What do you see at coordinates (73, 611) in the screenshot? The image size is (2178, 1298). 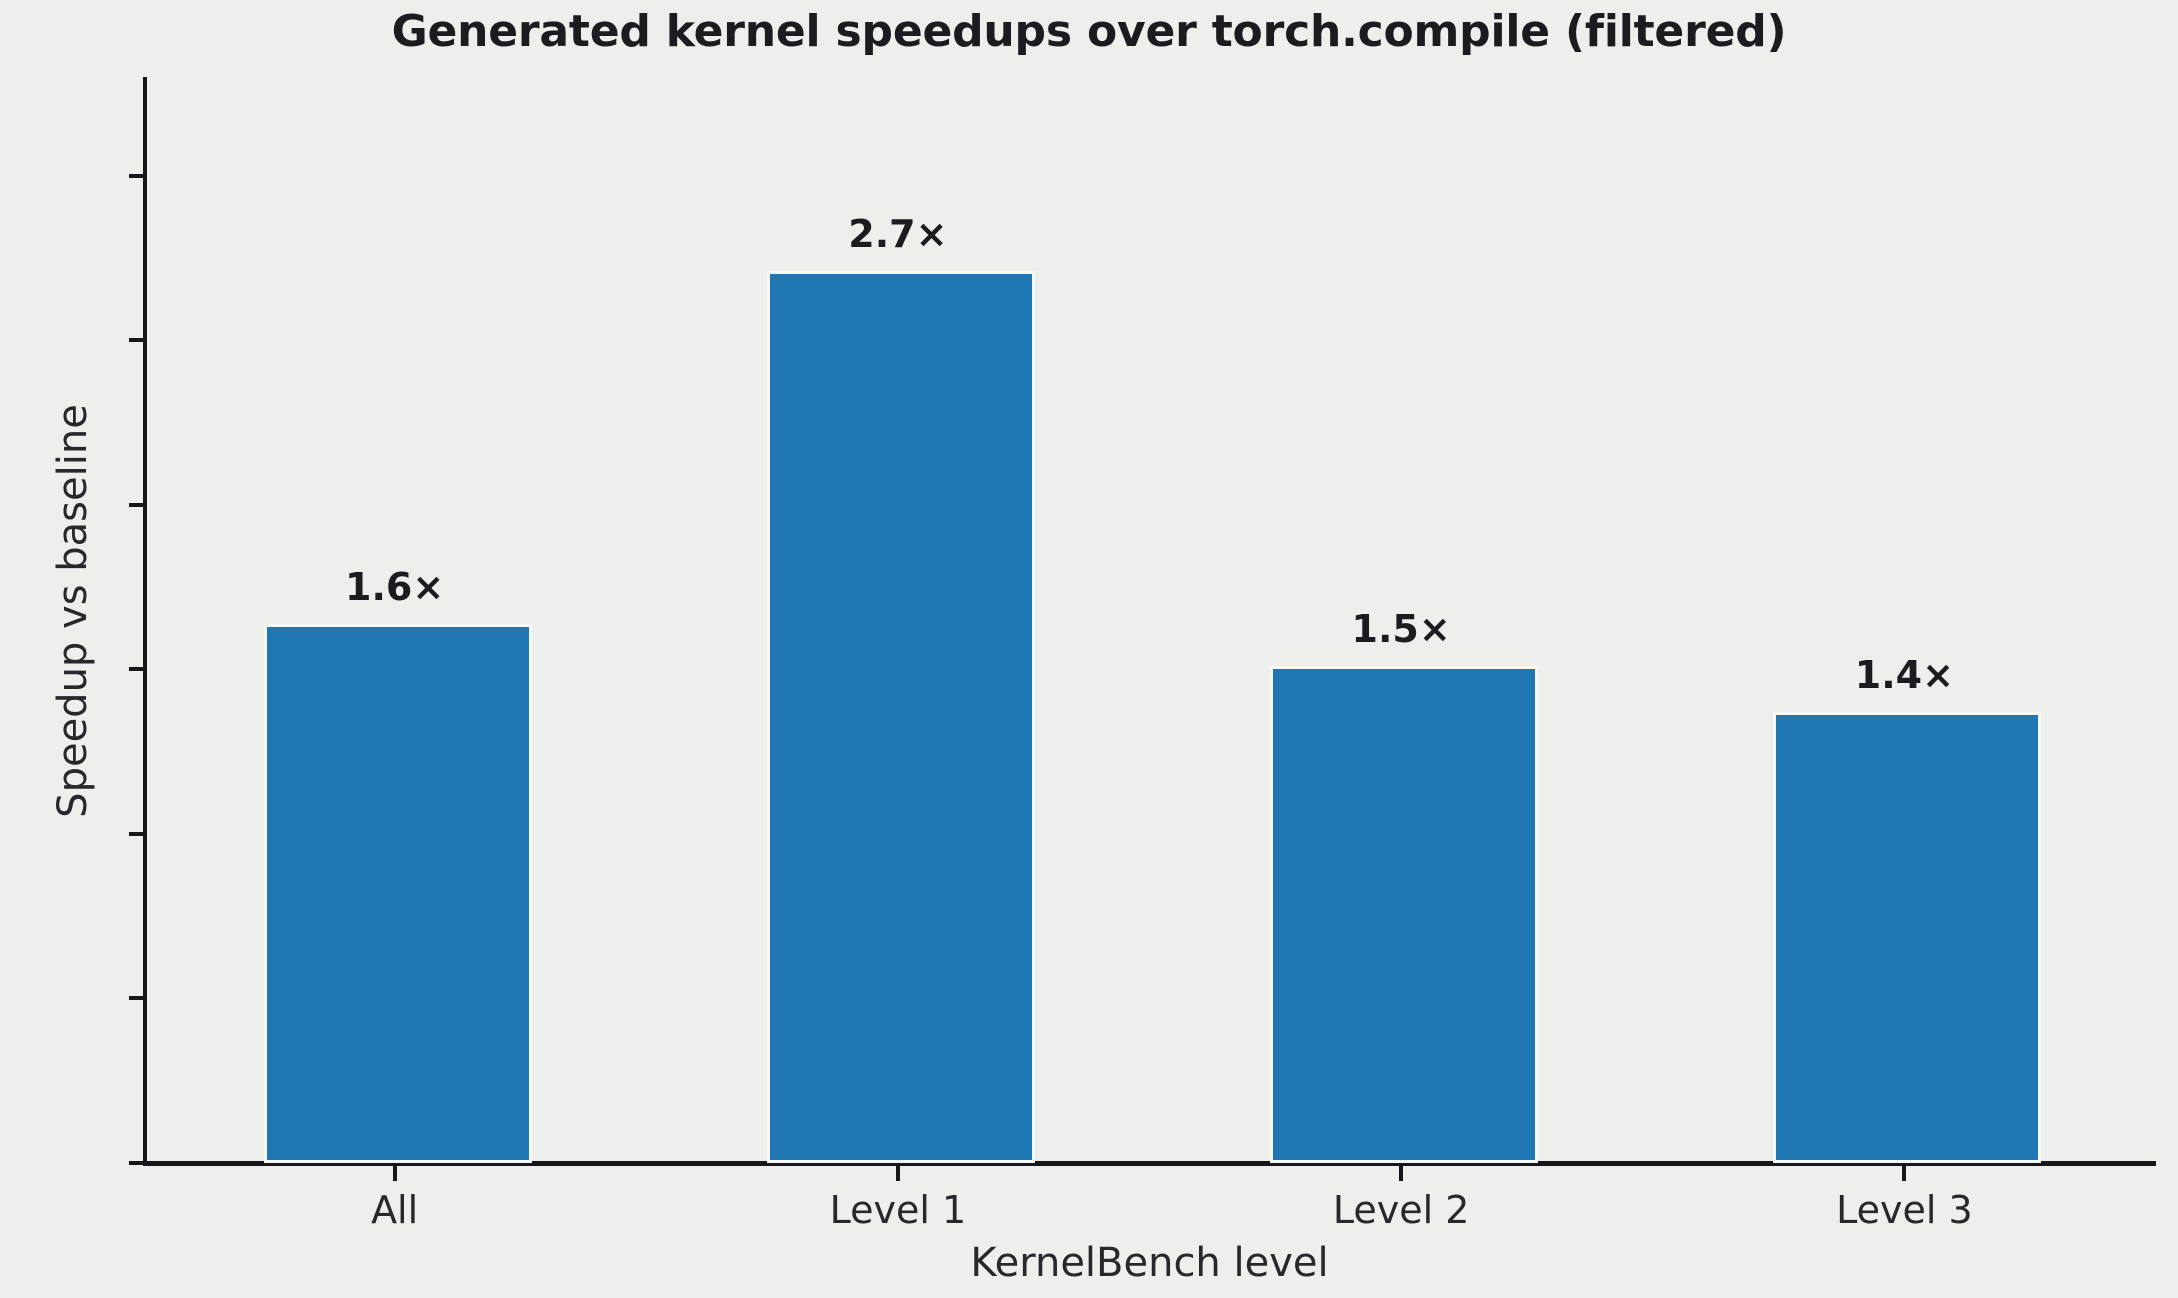 I see `y-axis-label: Speedup vs baseline` at bounding box center [73, 611].